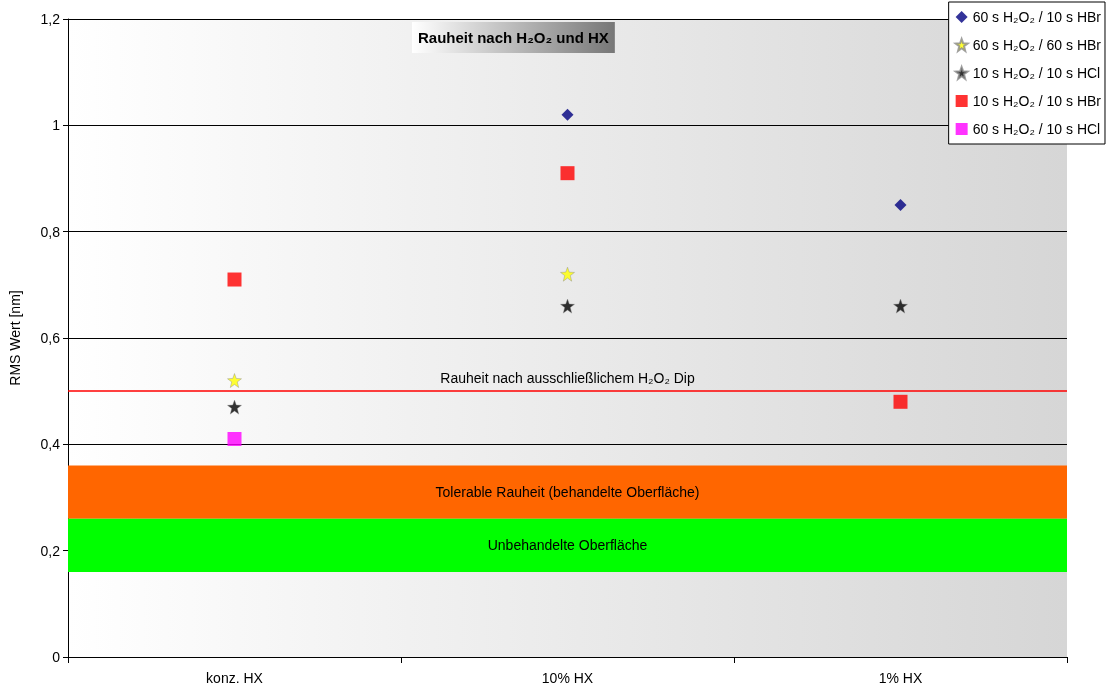 The image size is (1107, 695). I want to click on legend-label: 10 s H₂O₂ / 10 s HBr, so click(1037, 101).